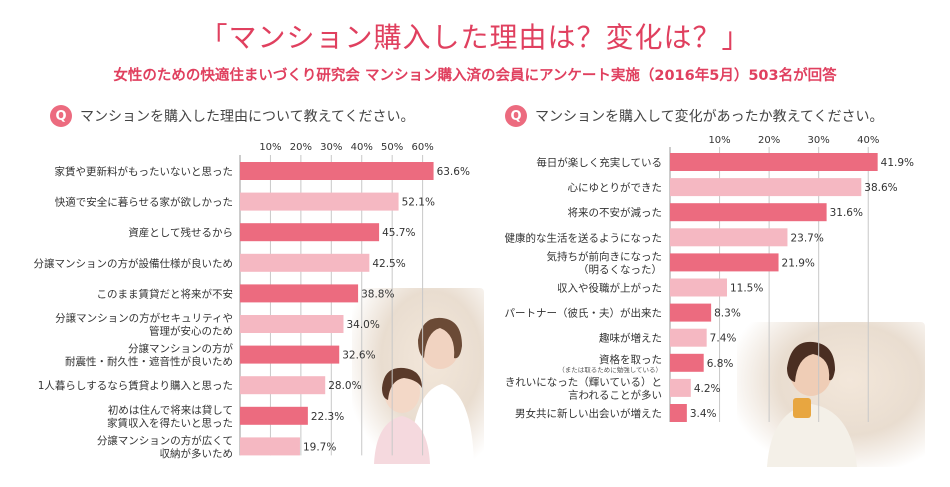  Describe the element at coordinates (418, 203) in the screenshot. I see `data-label: 52.1%` at that location.